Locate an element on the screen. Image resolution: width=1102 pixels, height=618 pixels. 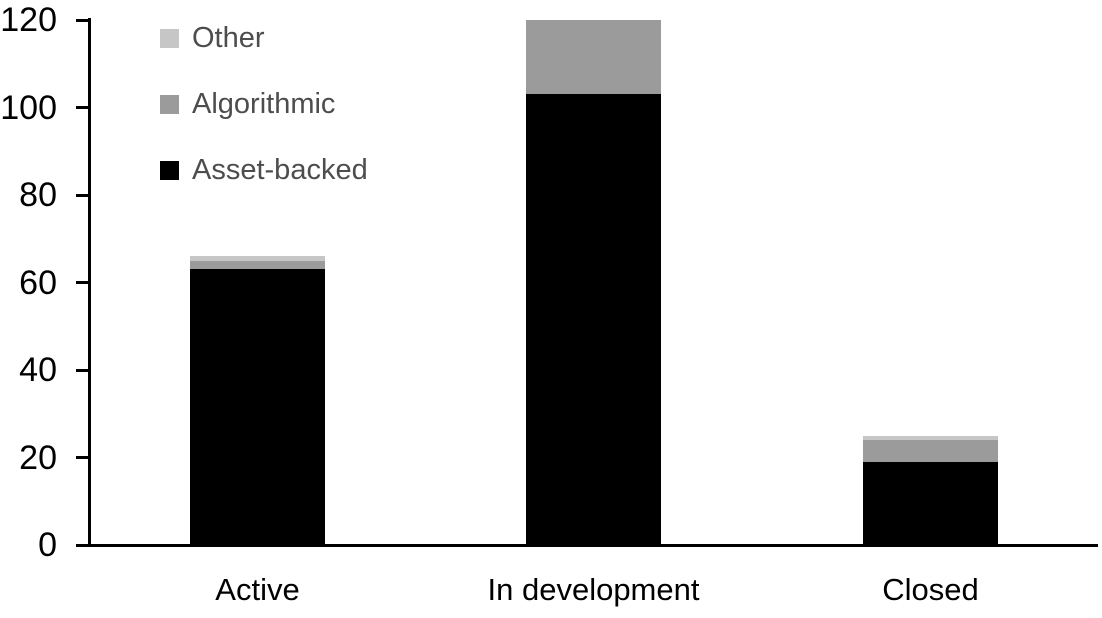
y-tick-label: 100 is located at coordinates (28, 107).